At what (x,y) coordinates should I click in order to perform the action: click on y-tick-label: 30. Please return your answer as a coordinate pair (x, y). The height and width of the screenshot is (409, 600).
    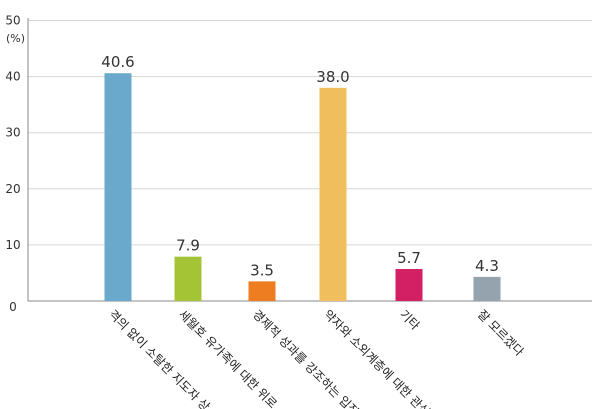
    Looking at the image, I should click on (12, 133).